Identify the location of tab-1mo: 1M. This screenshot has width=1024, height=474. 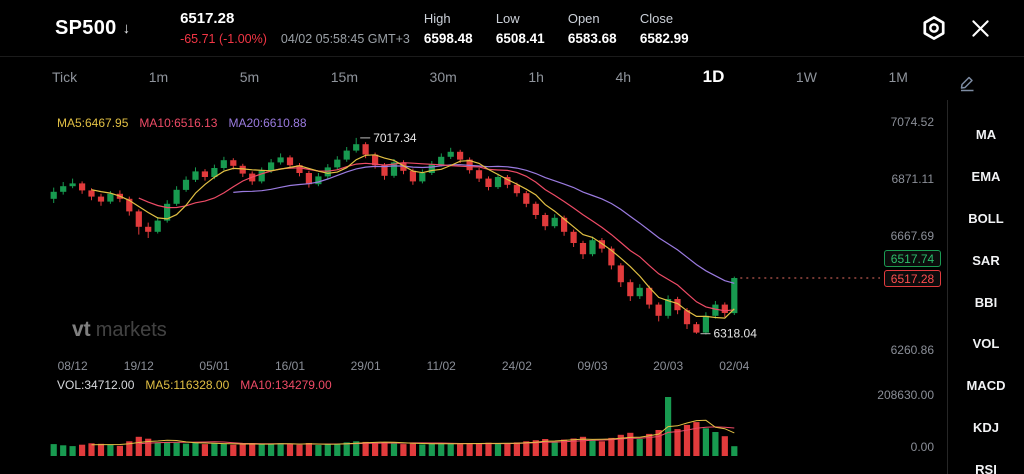
(898, 77).